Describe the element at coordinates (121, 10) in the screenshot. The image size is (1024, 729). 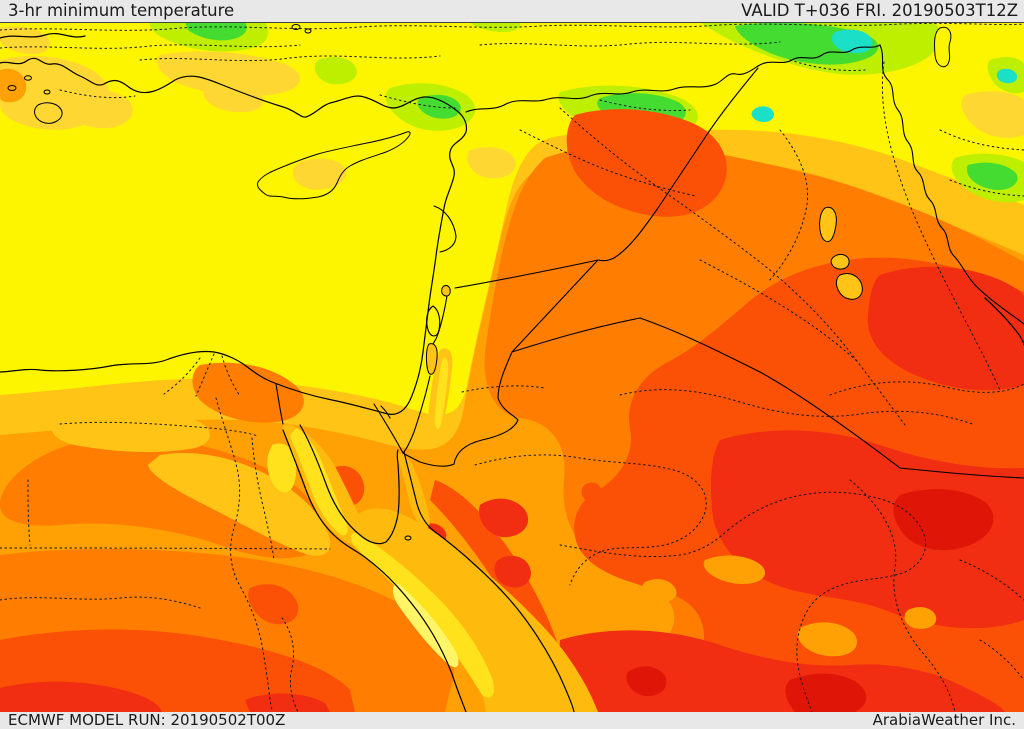
I see `map-title: 3-hr minimum temperature` at that location.